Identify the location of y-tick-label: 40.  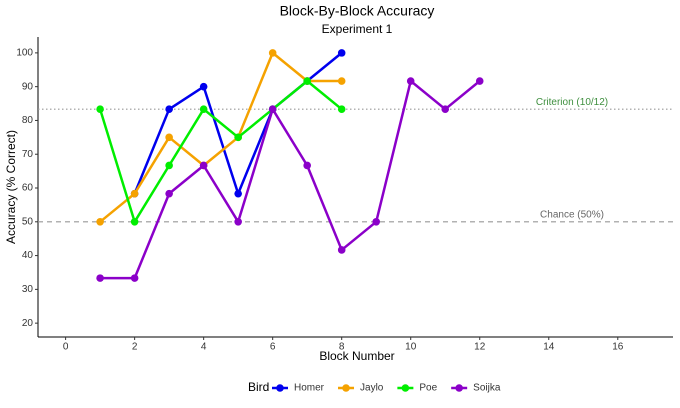
(28, 255).